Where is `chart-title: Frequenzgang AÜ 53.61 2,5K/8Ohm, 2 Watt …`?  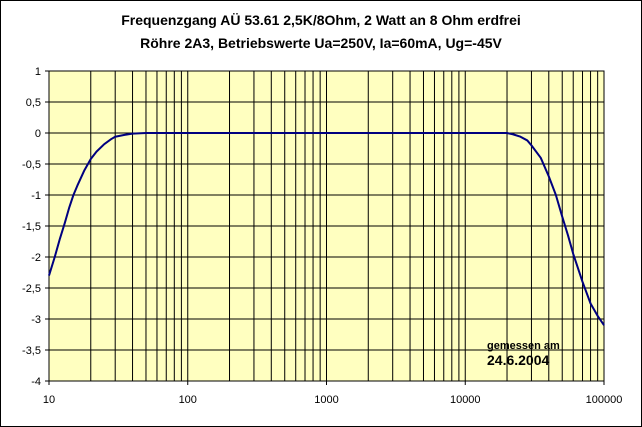 chart-title: Frequenzgang AÜ 53.61 2,5K/8Ohm, 2 Watt … is located at coordinates (321, 20).